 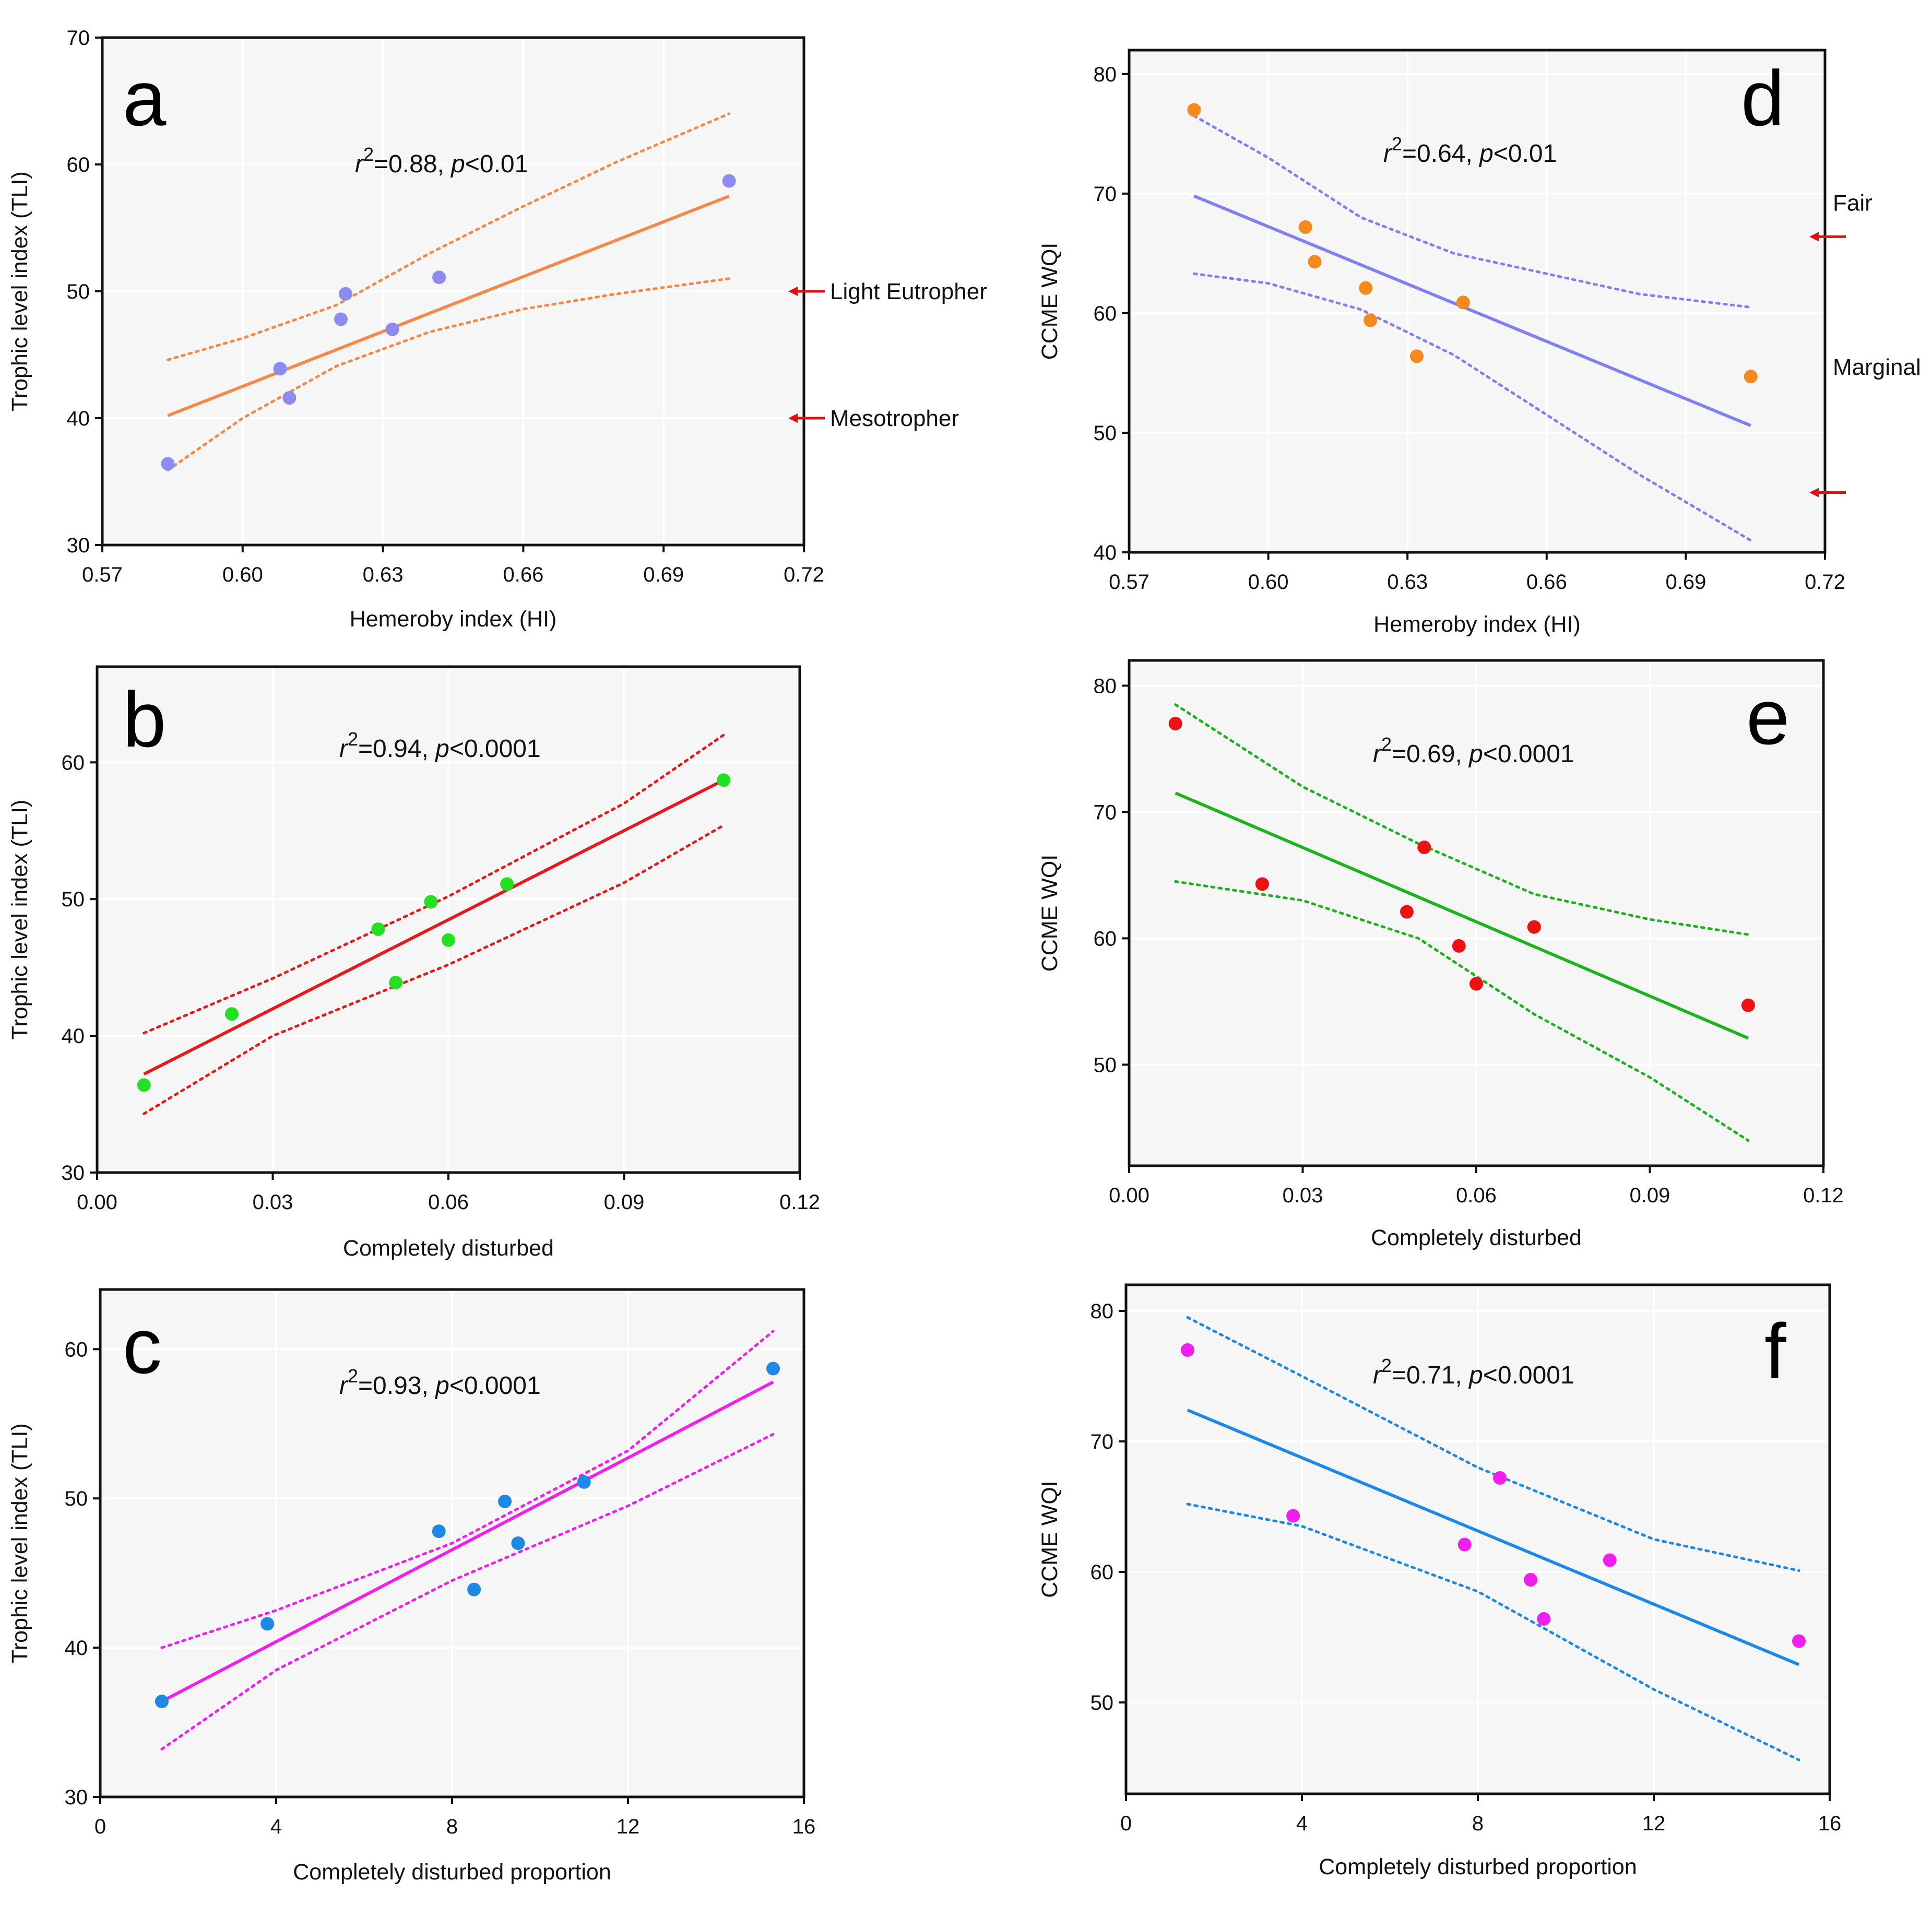 What do you see at coordinates (1814, 237) in the screenshot?
I see `reference-arrow-icon` at bounding box center [1814, 237].